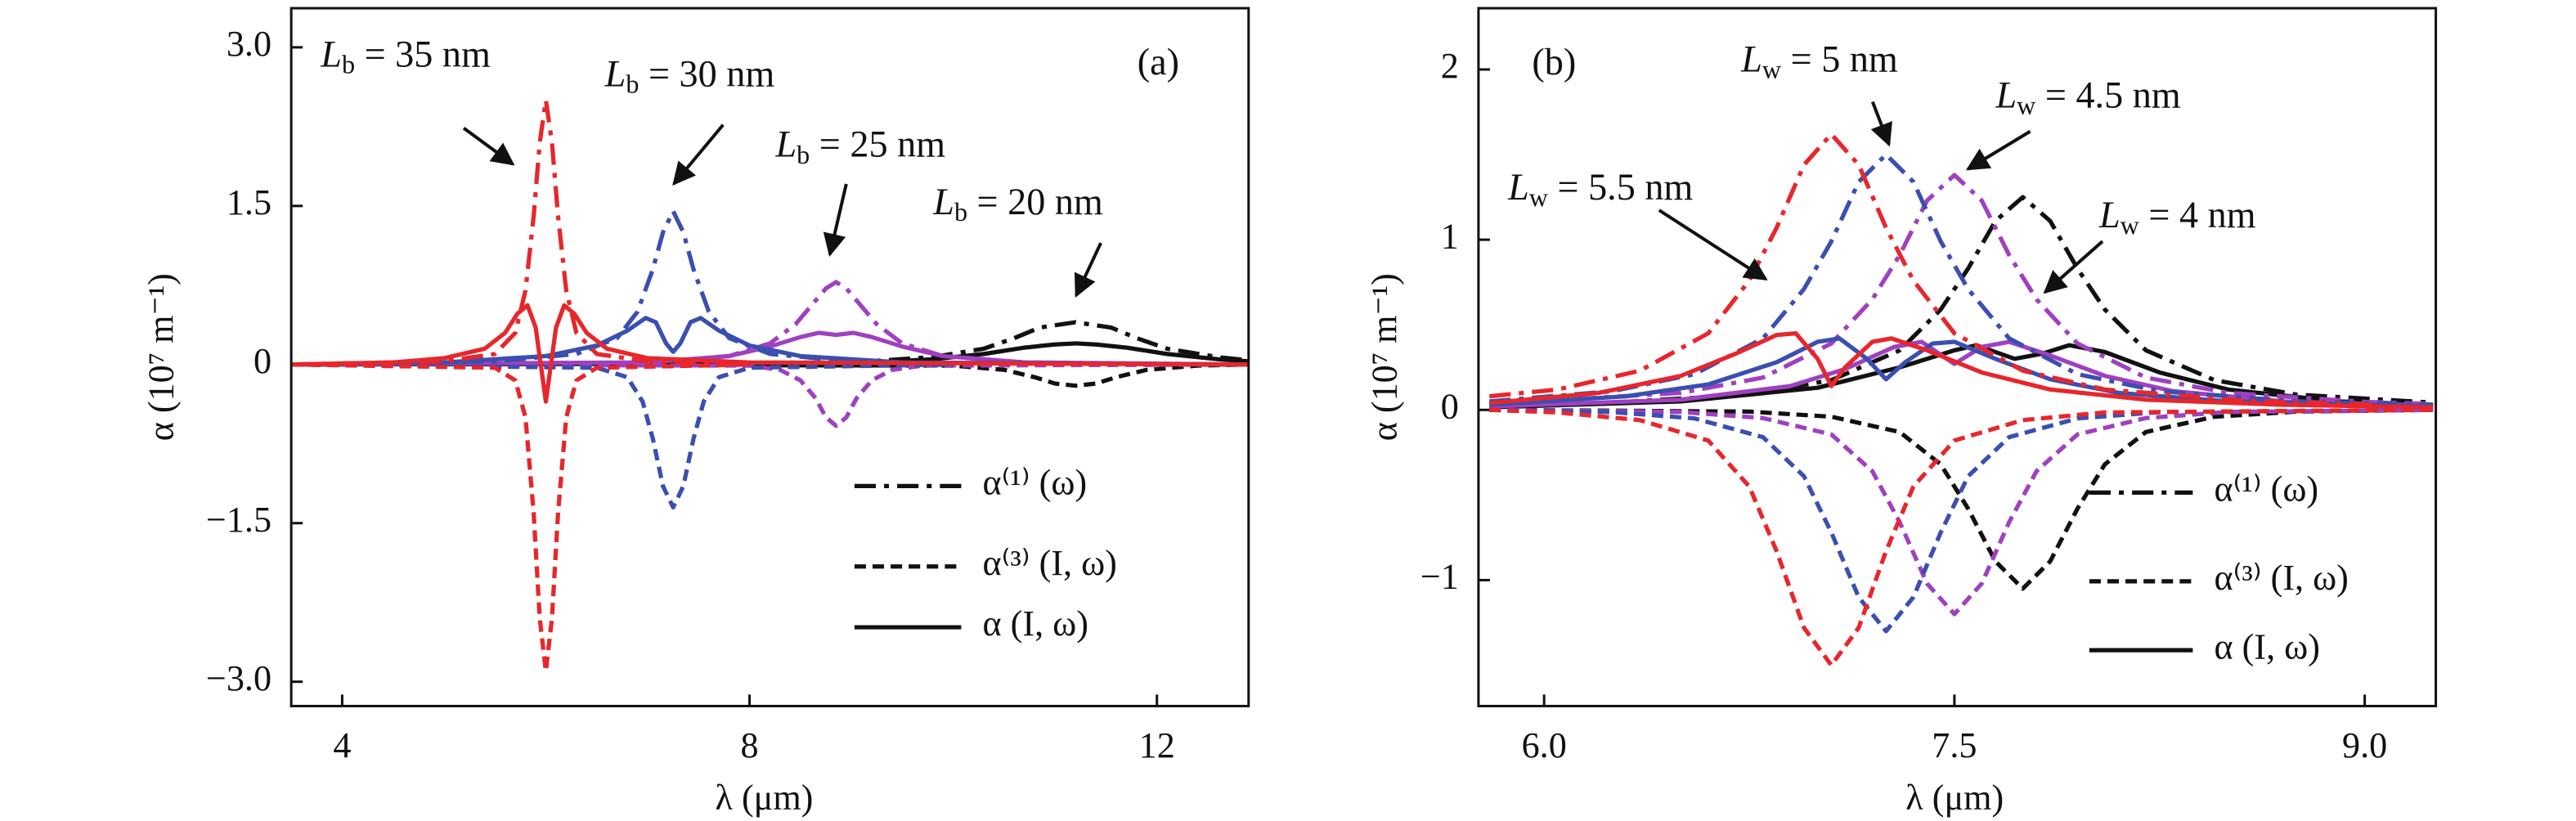 The image size is (2576, 821). I want to click on y-tick-label: 2, so click(1450, 66).